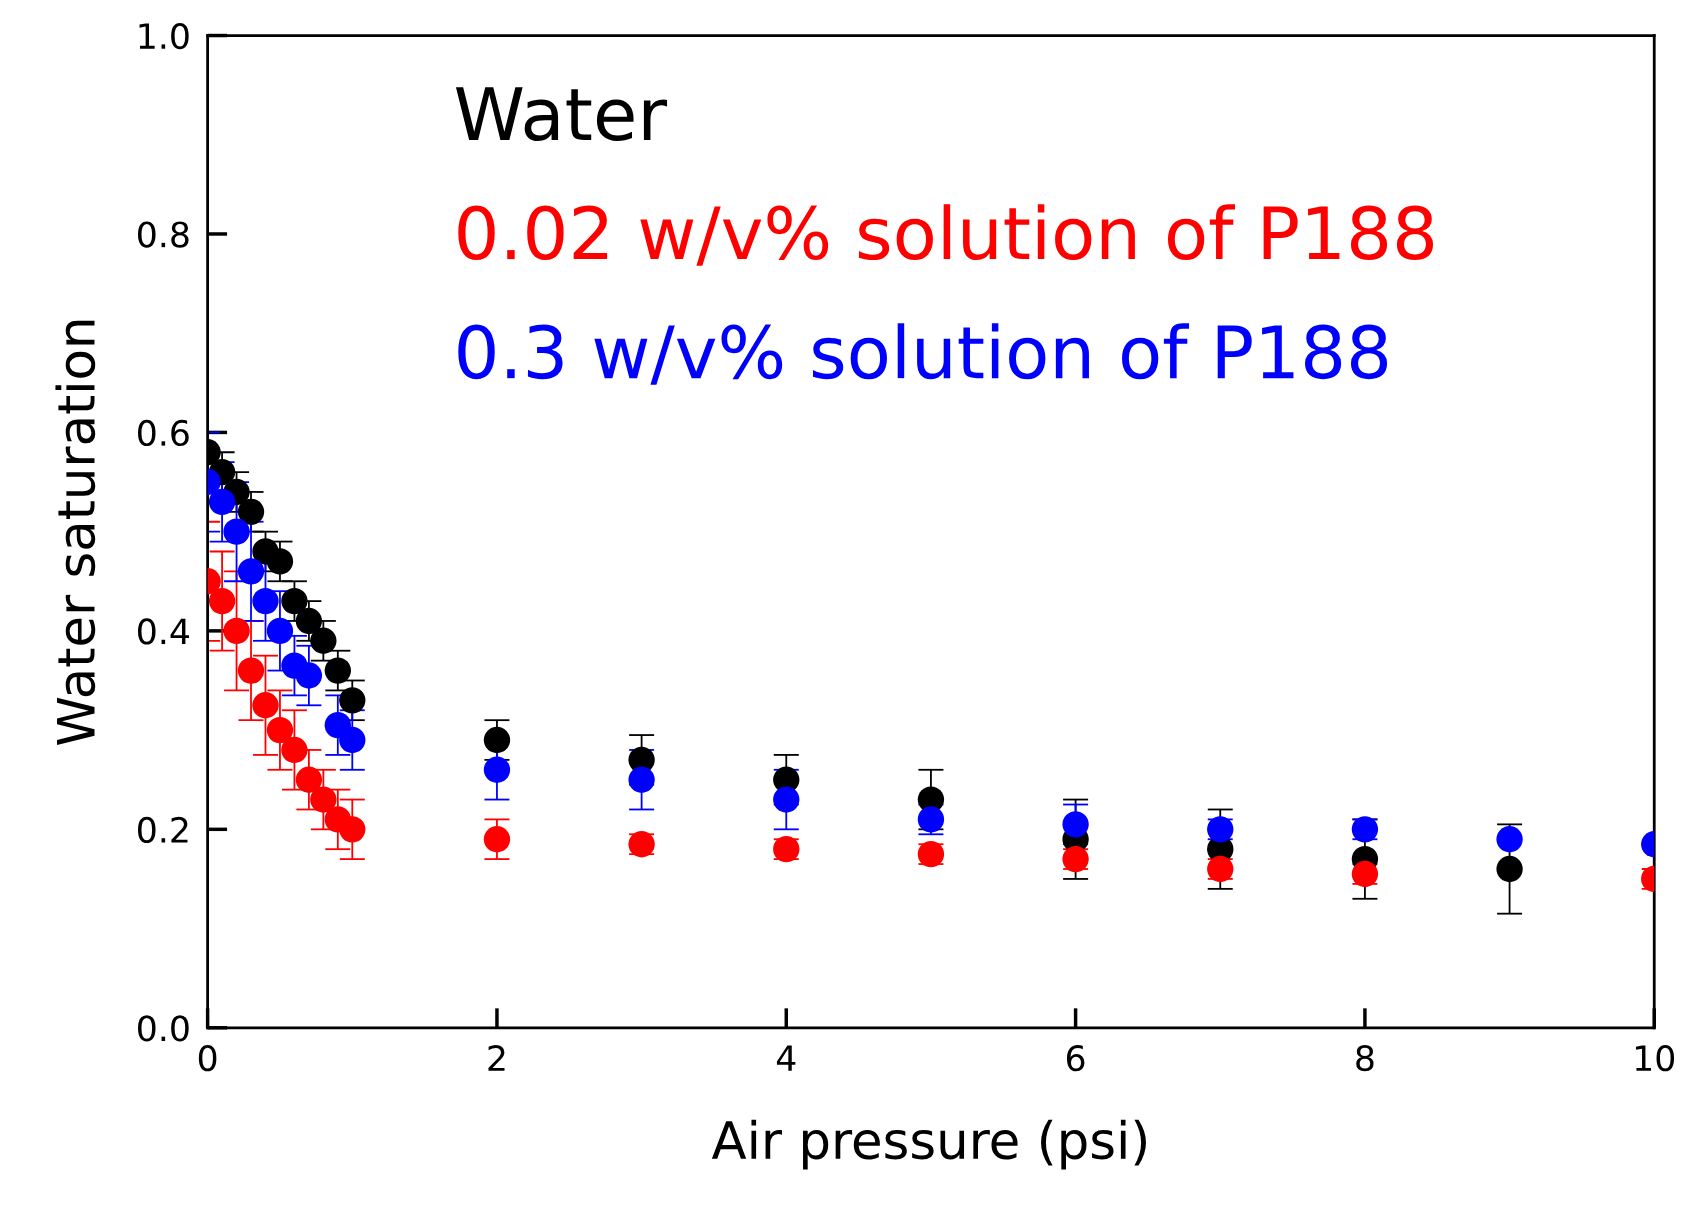  I want to click on x-tick-label: 0, so click(207, 1058).